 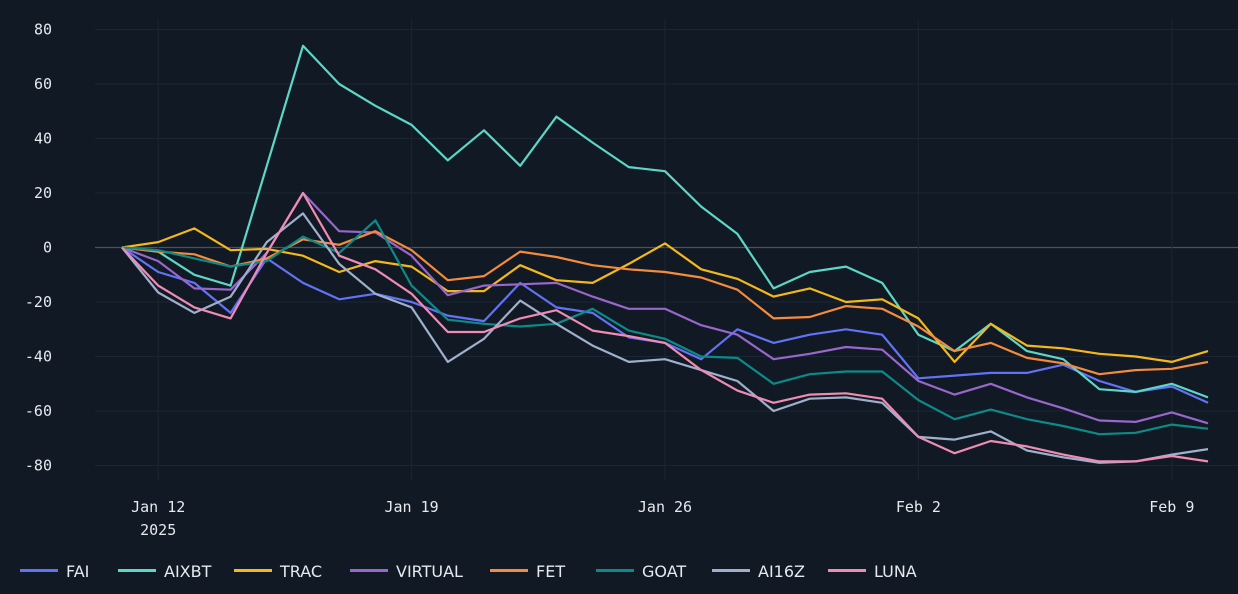 I want to click on y-tick-label: -80, so click(x=38, y=466).